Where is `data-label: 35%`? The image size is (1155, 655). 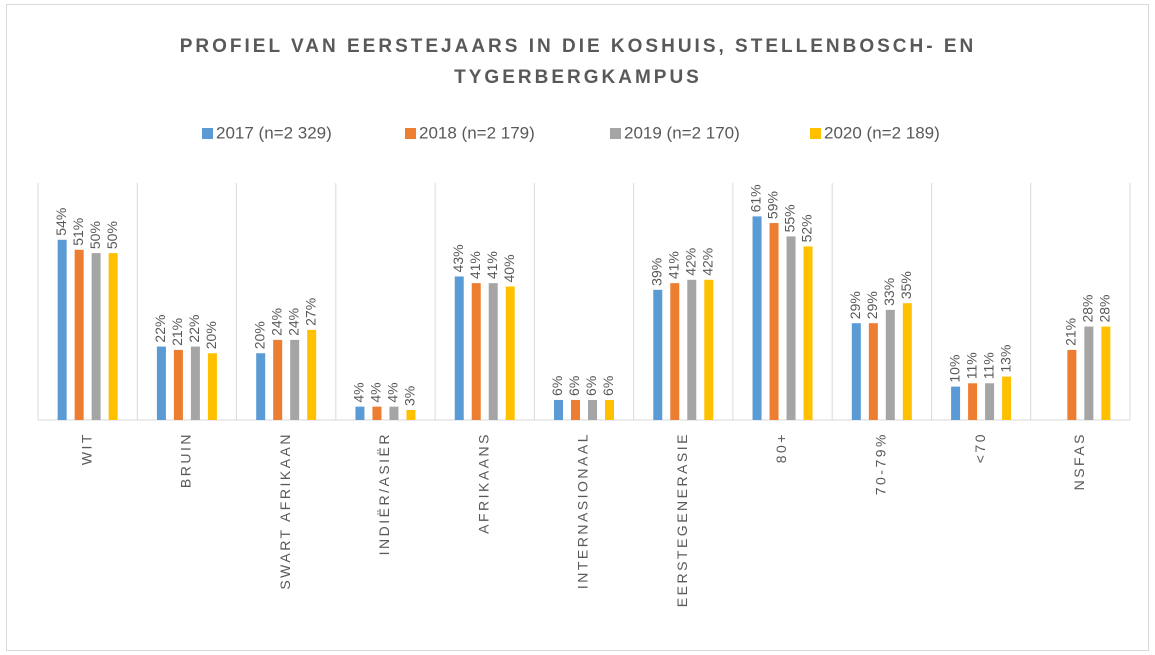
data-label: 35% is located at coordinates (906, 285).